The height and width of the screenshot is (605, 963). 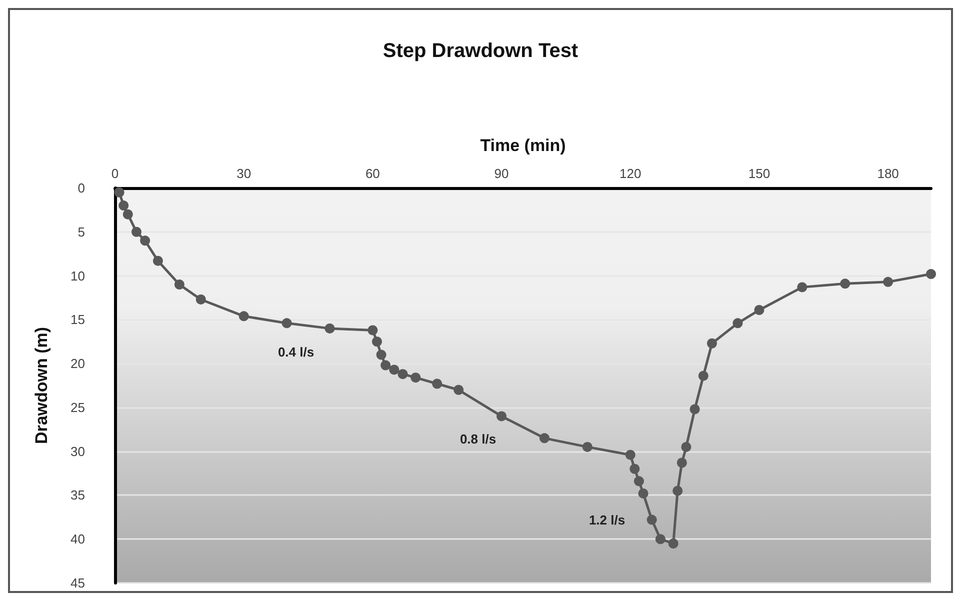 I want to click on chart-title: Step Drawdown Test, so click(x=480, y=51).